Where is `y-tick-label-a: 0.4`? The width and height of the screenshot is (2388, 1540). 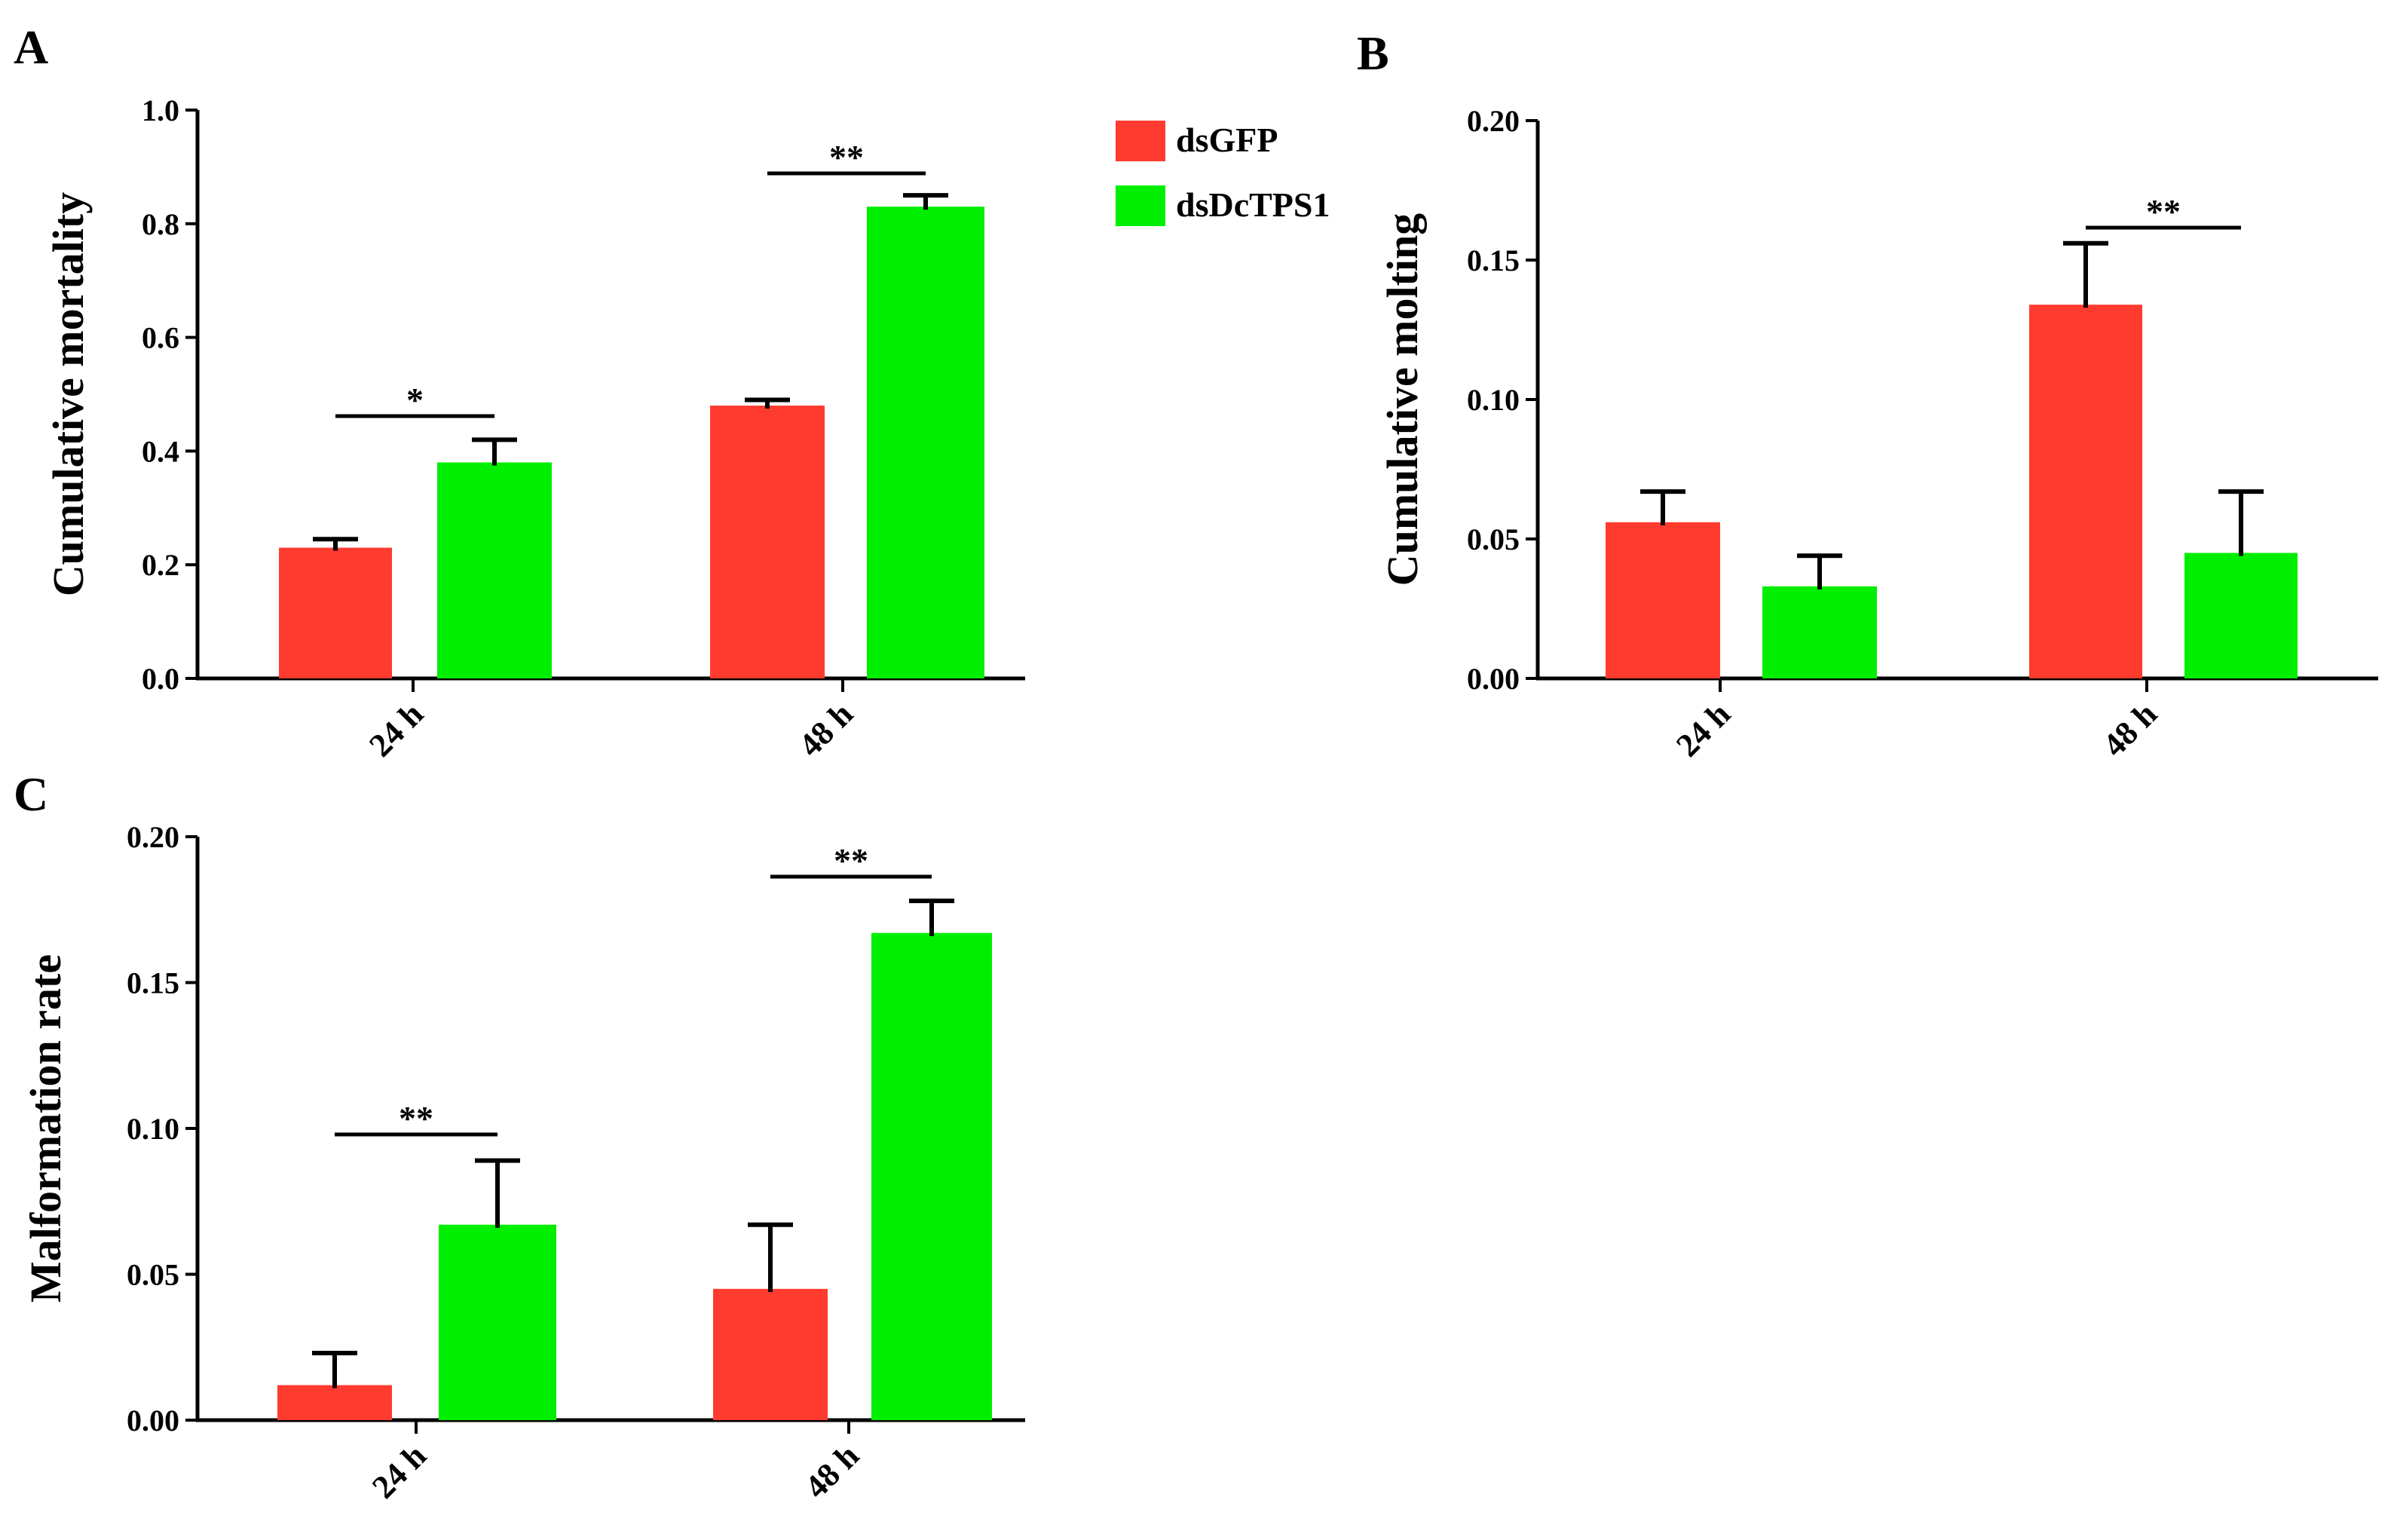
y-tick-label-a: 0.4 is located at coordinates (160, 451).